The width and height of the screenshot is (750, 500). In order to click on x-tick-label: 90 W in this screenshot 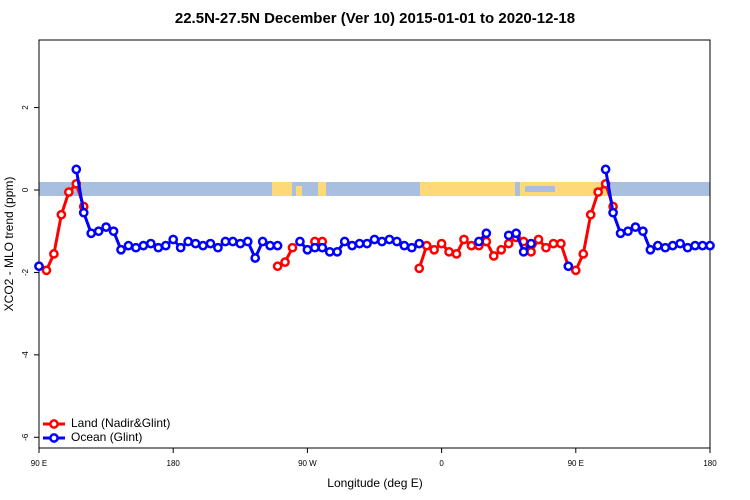, I will do `click(307, 463)`.